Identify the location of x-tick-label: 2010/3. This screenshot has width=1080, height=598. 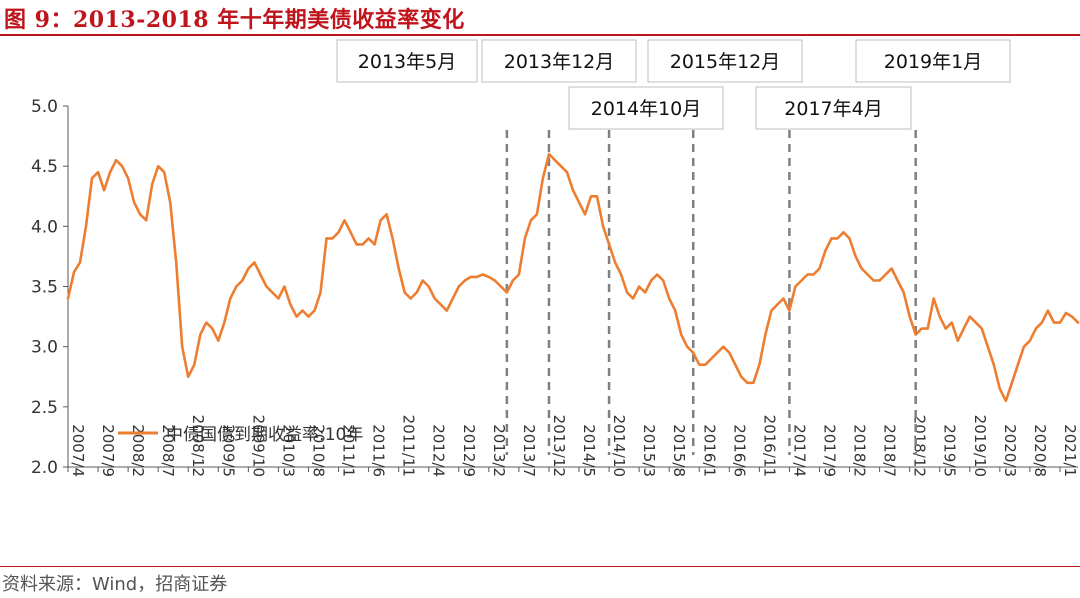
(288, 450).